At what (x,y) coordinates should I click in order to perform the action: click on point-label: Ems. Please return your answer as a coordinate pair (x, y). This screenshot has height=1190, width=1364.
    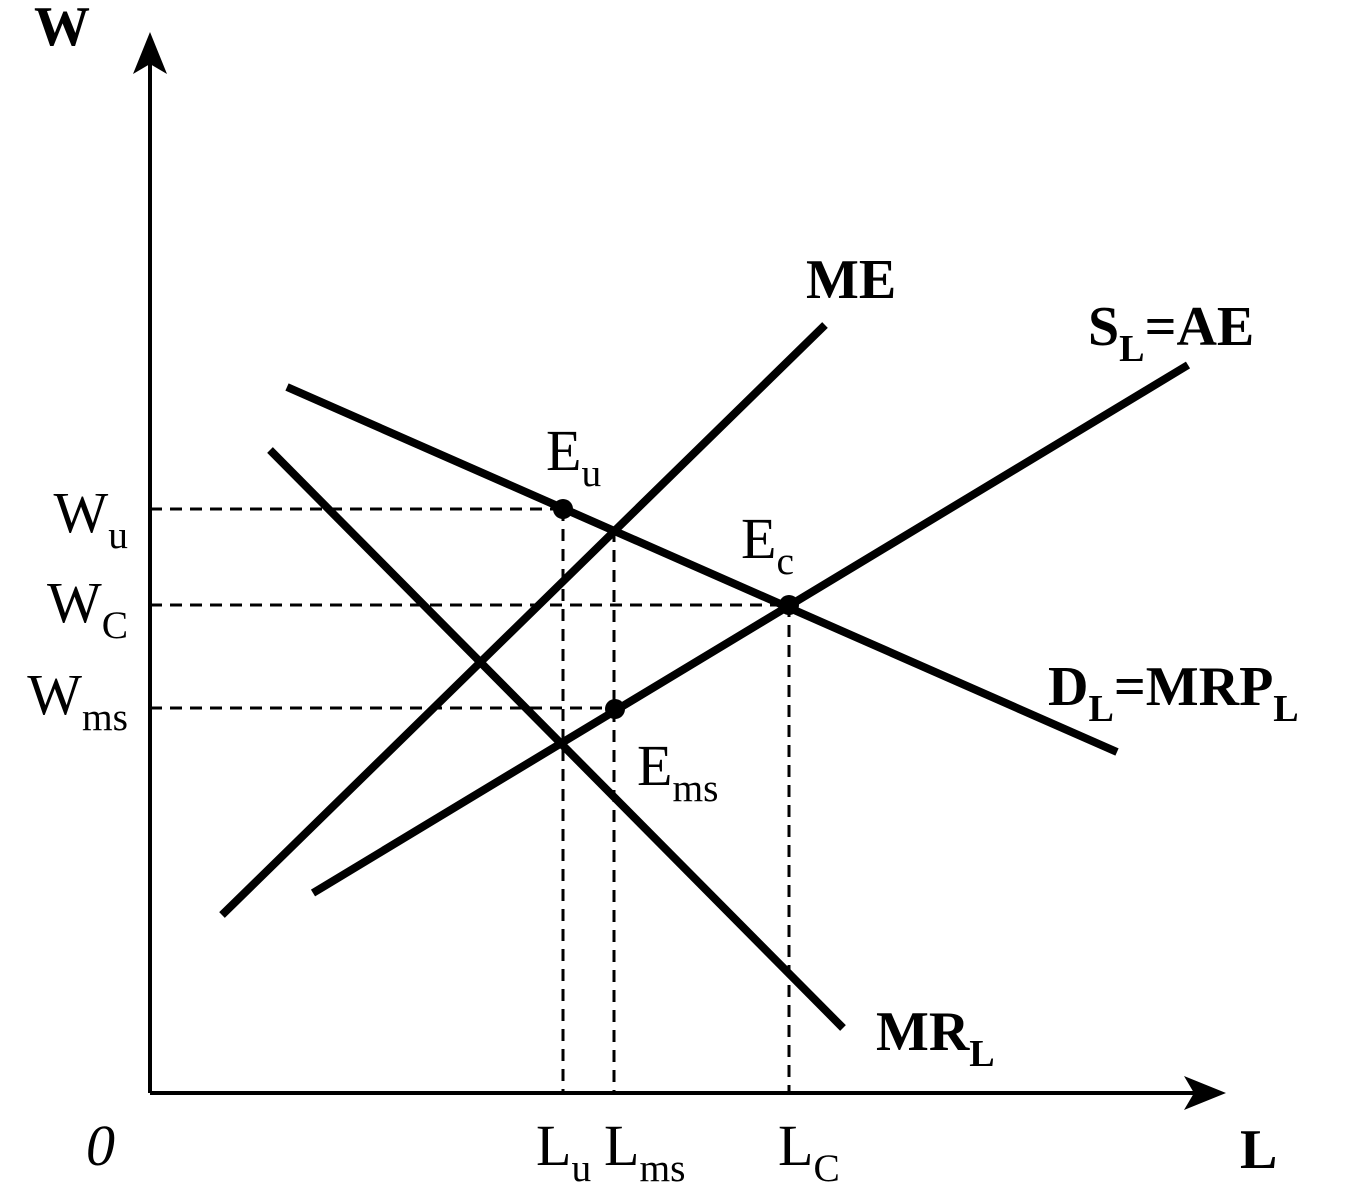
    Looking at the image, I should click on (677, 771).